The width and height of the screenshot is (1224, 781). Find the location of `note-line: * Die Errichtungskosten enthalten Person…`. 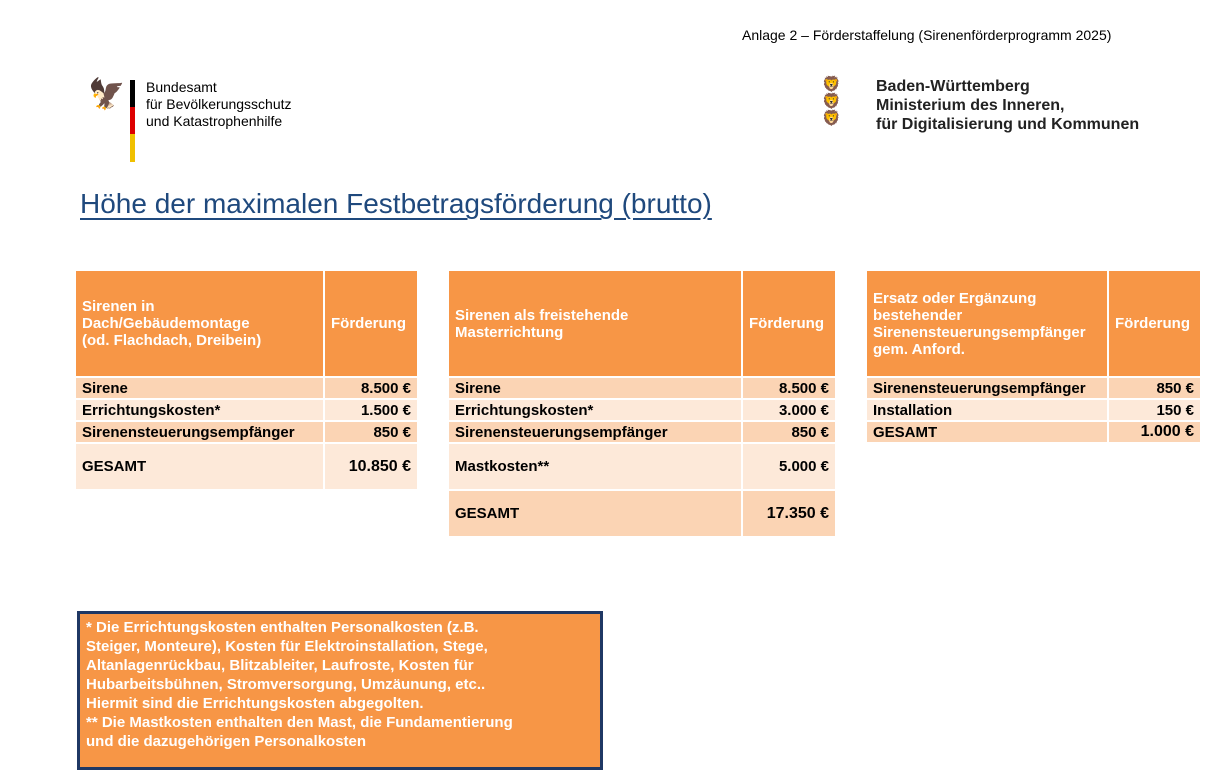

note-line: * Die Errichtungskosten enthalten Person… is located at coordinates (282, 627).